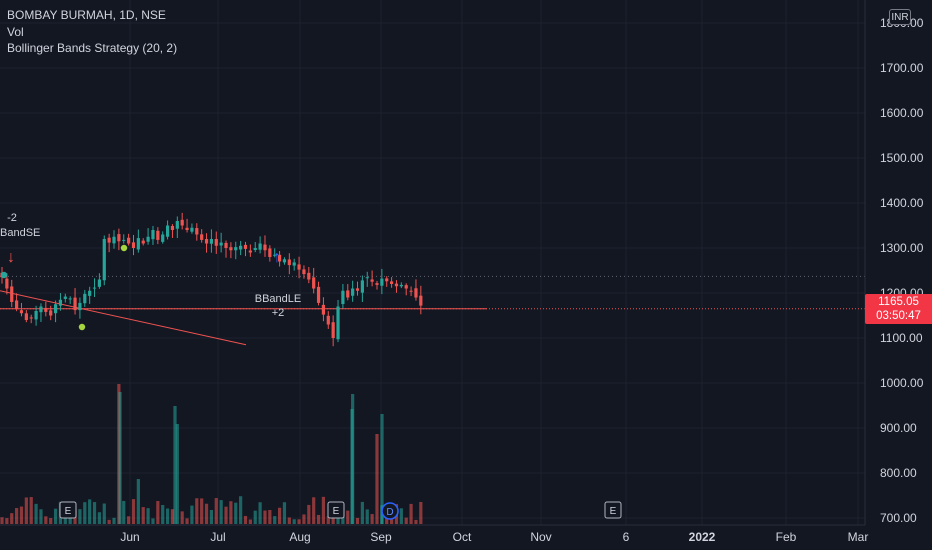  Describe the element at coordinates (86, 15) in the screenshot. I see `symbol-title: BOMBAY BURMAH, 1D, NSE` at that location.